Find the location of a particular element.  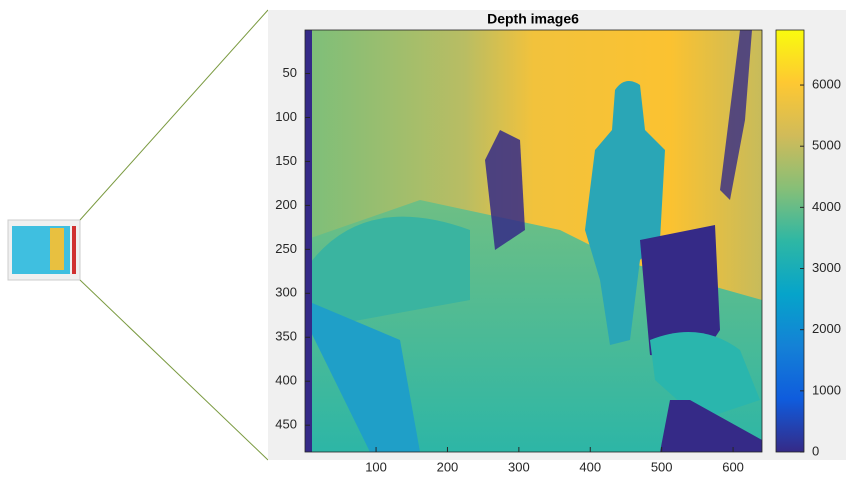

x-tick-label: 400 is located at coordinates (590, 466).